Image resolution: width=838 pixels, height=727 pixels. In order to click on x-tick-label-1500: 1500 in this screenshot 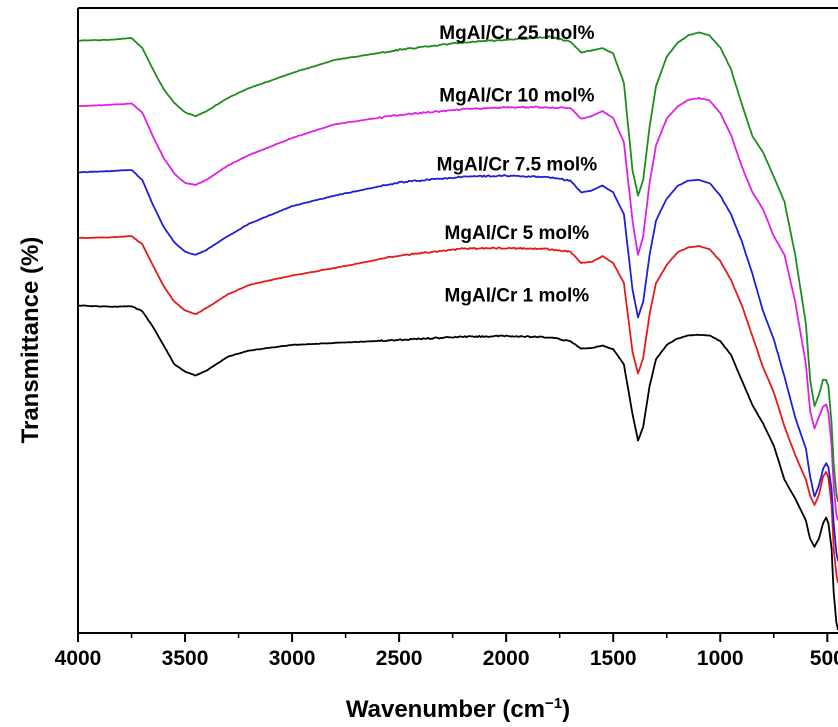, I will do `click(613, 658)`.